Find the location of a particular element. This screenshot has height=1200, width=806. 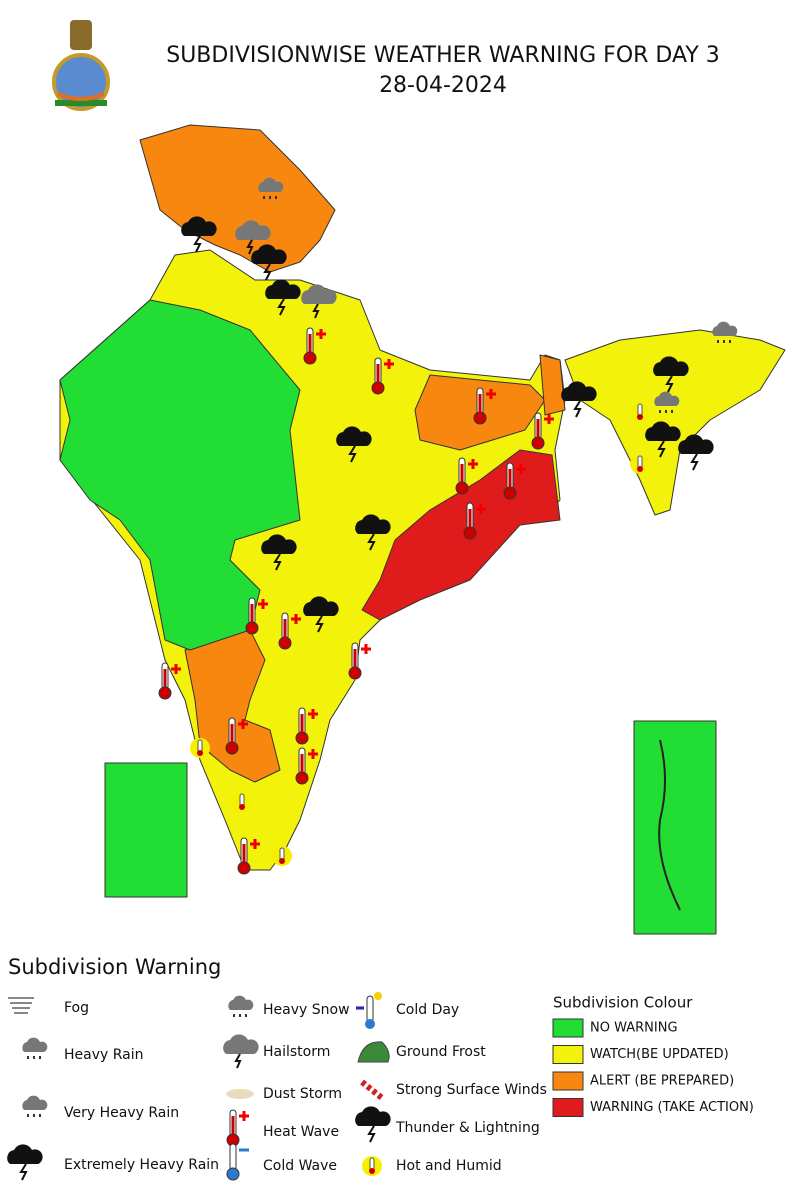

colour-label: NO WARNING is located at coordinates (634, 1028).